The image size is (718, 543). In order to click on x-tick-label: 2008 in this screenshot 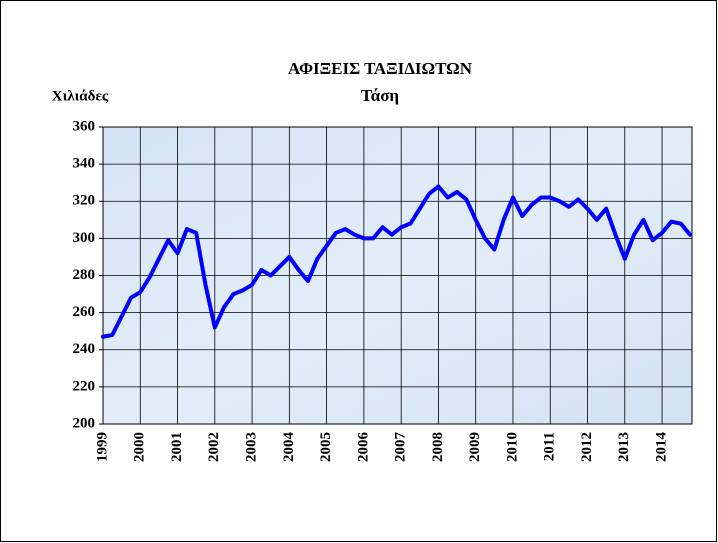, I will do `click(438, 447)`.